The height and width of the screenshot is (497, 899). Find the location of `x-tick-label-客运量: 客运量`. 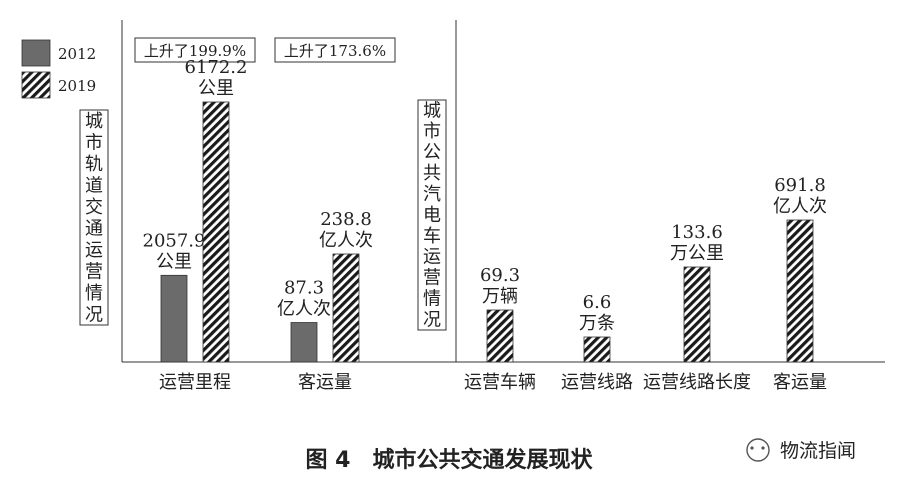

x-tick-label-客运量: 客运量 is located at coordinates (325, 382).